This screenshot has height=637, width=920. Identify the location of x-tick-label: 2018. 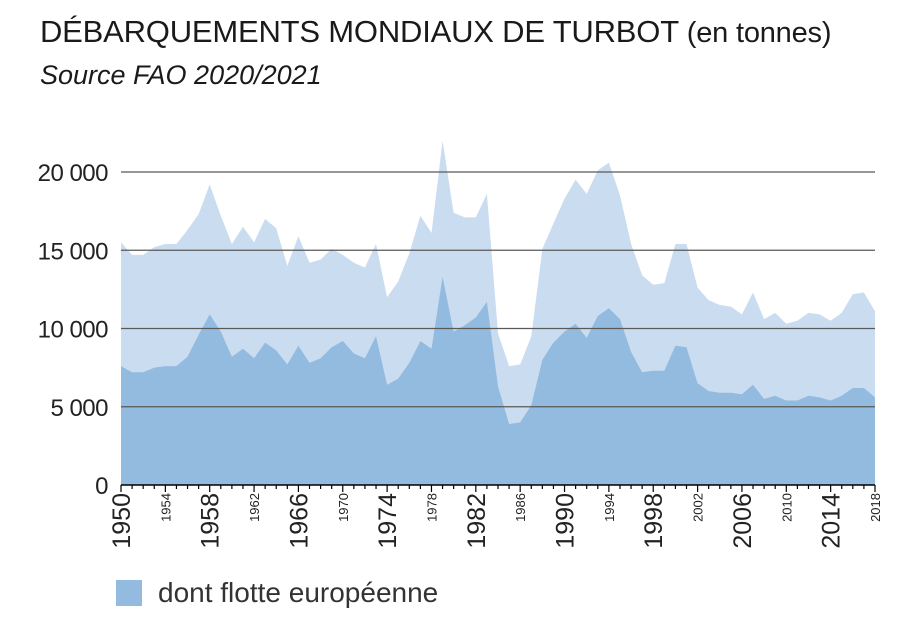
(875, 507).